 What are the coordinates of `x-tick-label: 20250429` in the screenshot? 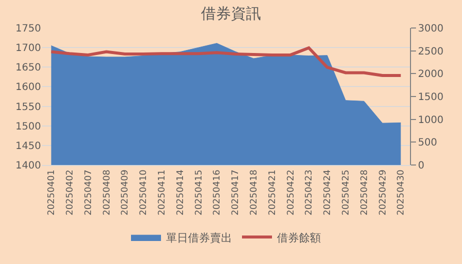 It's located at (383, 192).